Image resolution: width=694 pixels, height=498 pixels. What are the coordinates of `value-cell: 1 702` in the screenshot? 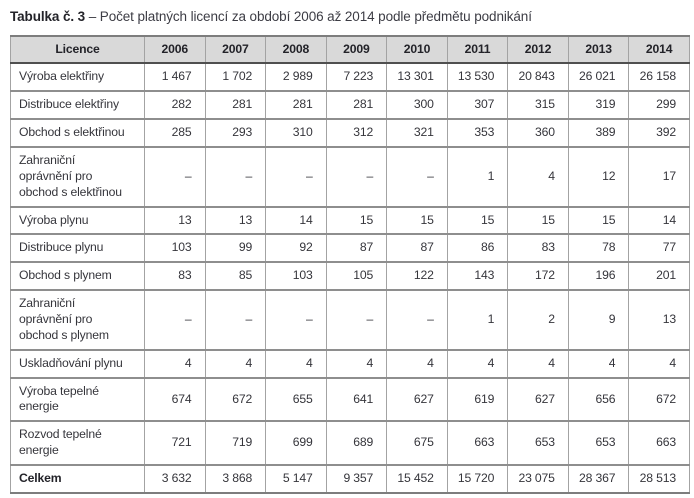 It's located at (235, 77).